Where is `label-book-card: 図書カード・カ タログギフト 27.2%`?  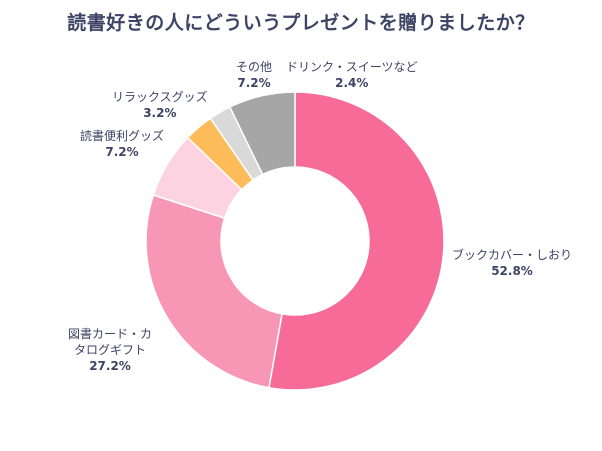
label-book-card: 図書カード・カ タログギフト 27.2% is located at coordinates (110, 350).